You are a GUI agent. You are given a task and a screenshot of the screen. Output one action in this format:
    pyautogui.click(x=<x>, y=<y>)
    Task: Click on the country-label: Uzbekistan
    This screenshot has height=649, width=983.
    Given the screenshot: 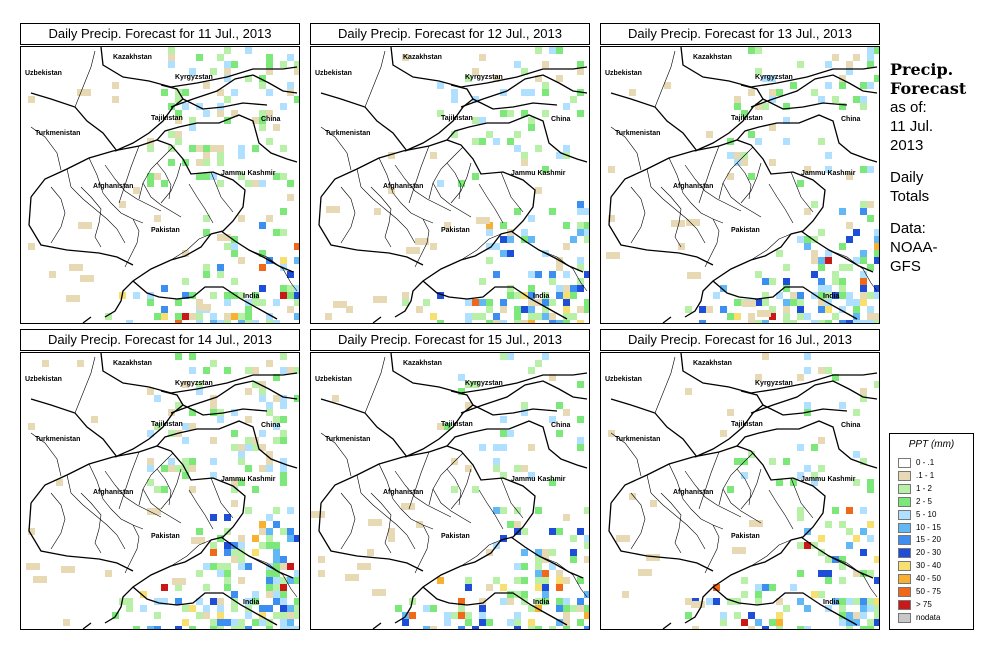 What is the action you would take?
    pyautogui.click(x=333, y=73)
    